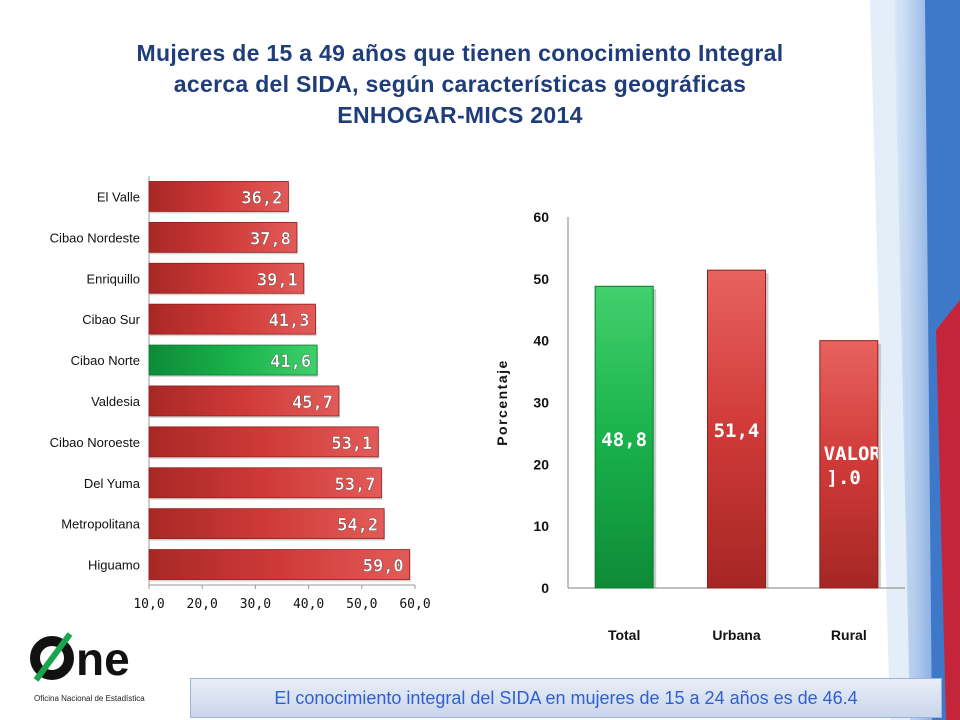 The height and width of the screenshot is (720, 960). Describe the element at coordinates (383, 567) in the screenshot. I see `data-label: 59,0` at that location.